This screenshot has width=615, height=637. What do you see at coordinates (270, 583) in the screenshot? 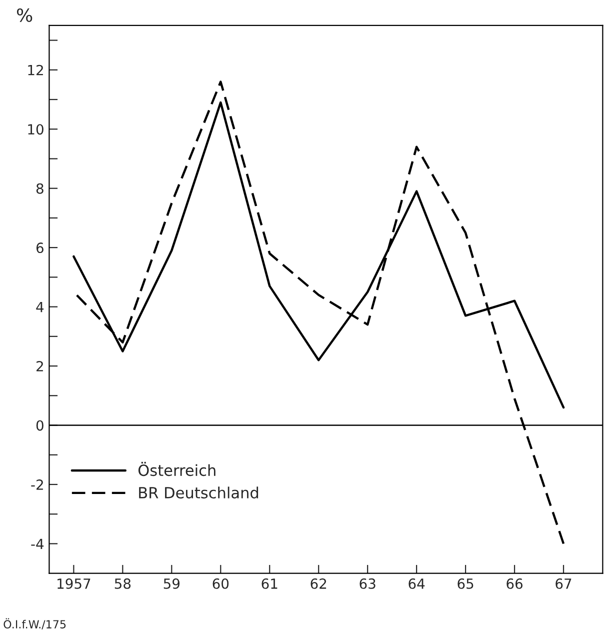
I see `x-tick-label: 61` at bounding box center [270, 583].